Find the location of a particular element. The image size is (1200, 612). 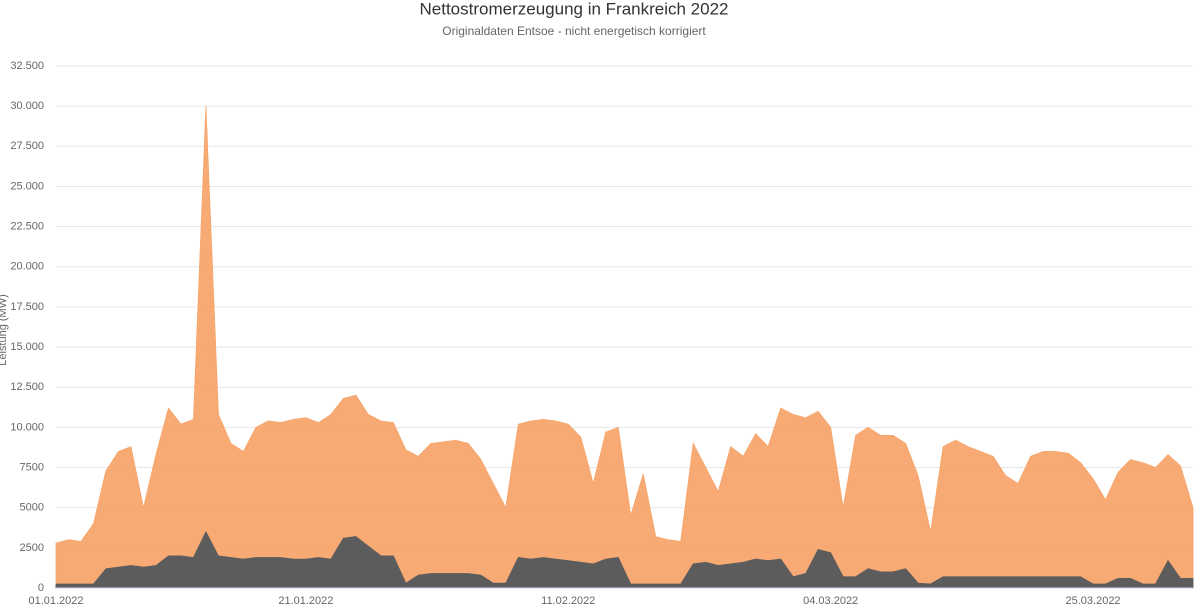

y-axis-label: Leistung (MW) is located at coordinates (4, 330).